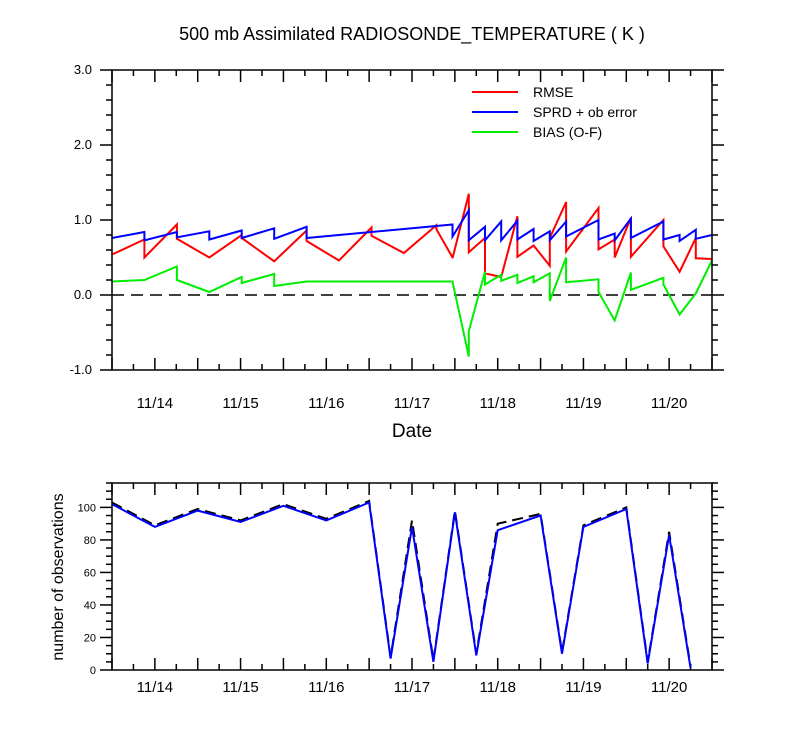 Image resolution: width=800 pixels, height=750 pixels. Describe the element at coordinates (412, 431) in the screenshot. I see `top-chart-x-axis-label: Date` at that location.